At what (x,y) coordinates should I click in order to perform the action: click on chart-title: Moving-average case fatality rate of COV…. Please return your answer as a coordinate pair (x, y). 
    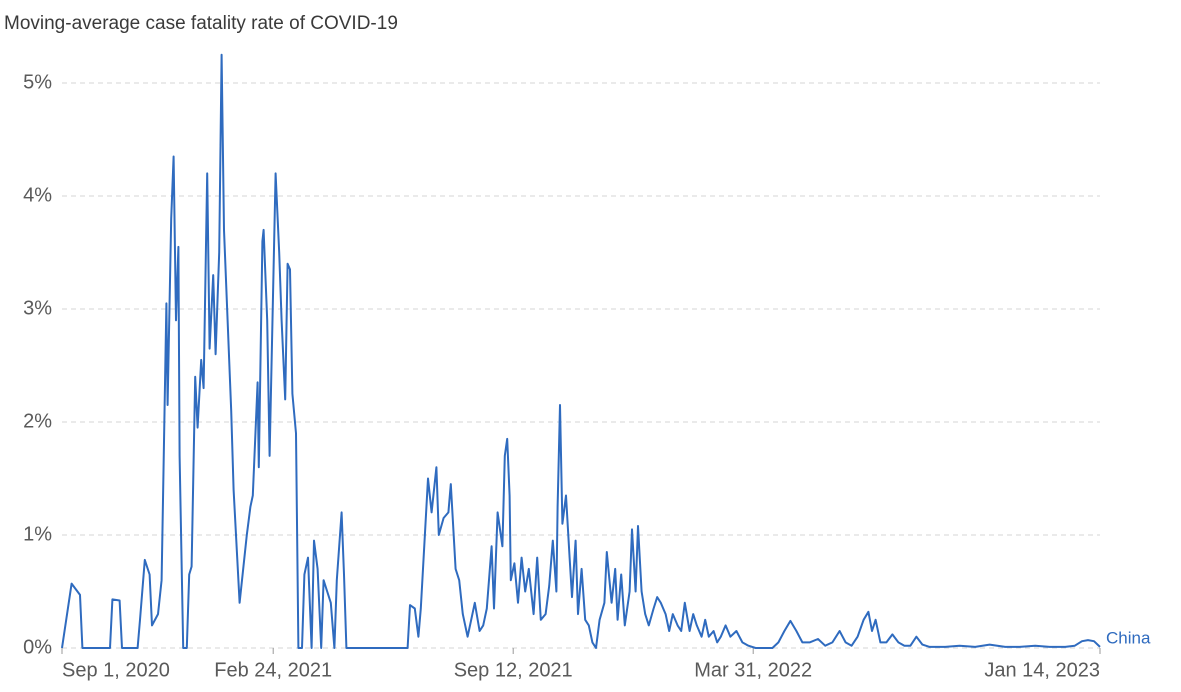
    Looking at the image, I should click on (201, 23).